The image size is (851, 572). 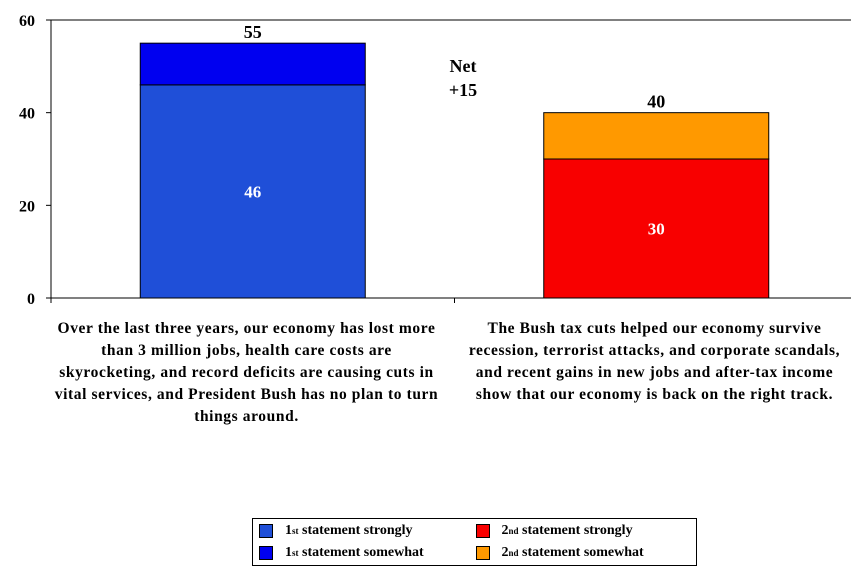 I want to click on bar-segment-value-label: 30, so click(x=656, y=229).